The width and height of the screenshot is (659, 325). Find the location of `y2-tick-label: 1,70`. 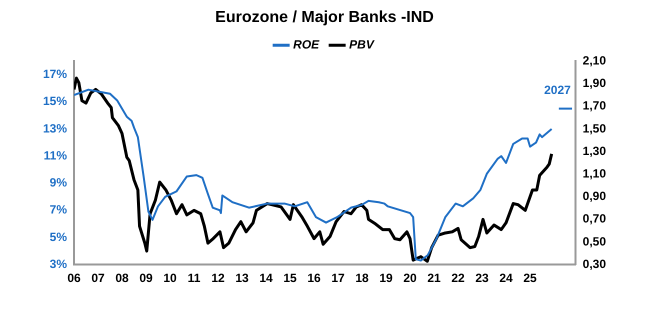

y2-tick-label: 1,70 is located at coordinates (594, 105).